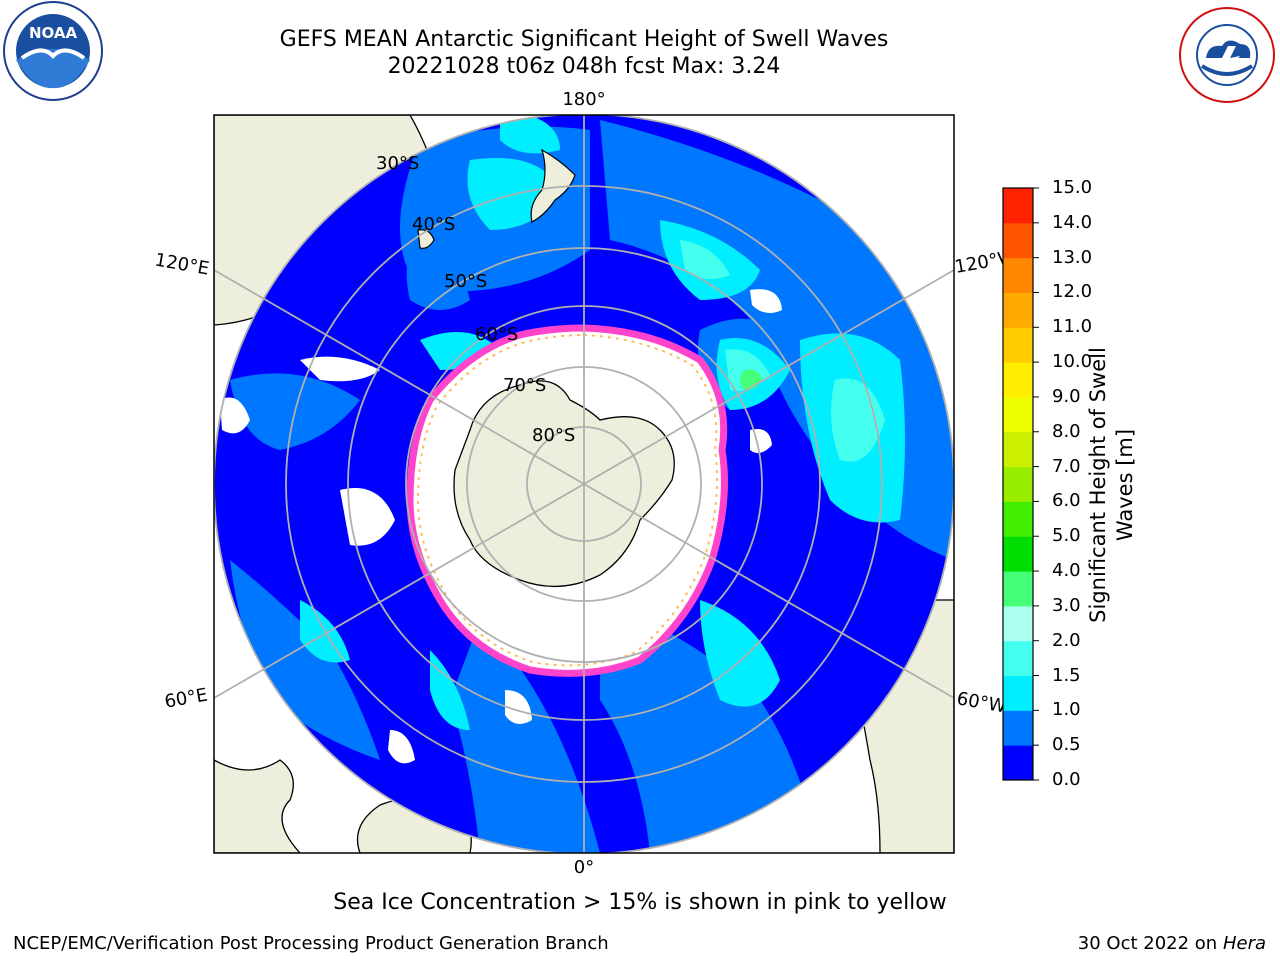 Image resolution: width=1280 pixels, height=960 pixels. Describe the element at coordinates (1066, 501) in the screenshot. I see `colorbar-tick-label: 6.0` at that location.